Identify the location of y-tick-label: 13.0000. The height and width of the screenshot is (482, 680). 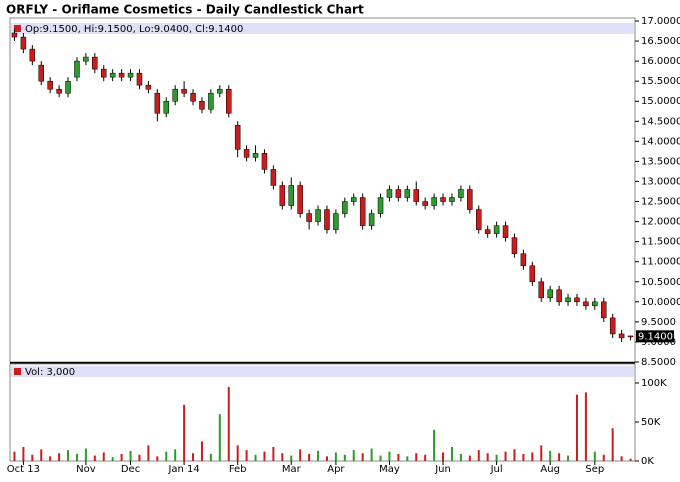
(660, 181).